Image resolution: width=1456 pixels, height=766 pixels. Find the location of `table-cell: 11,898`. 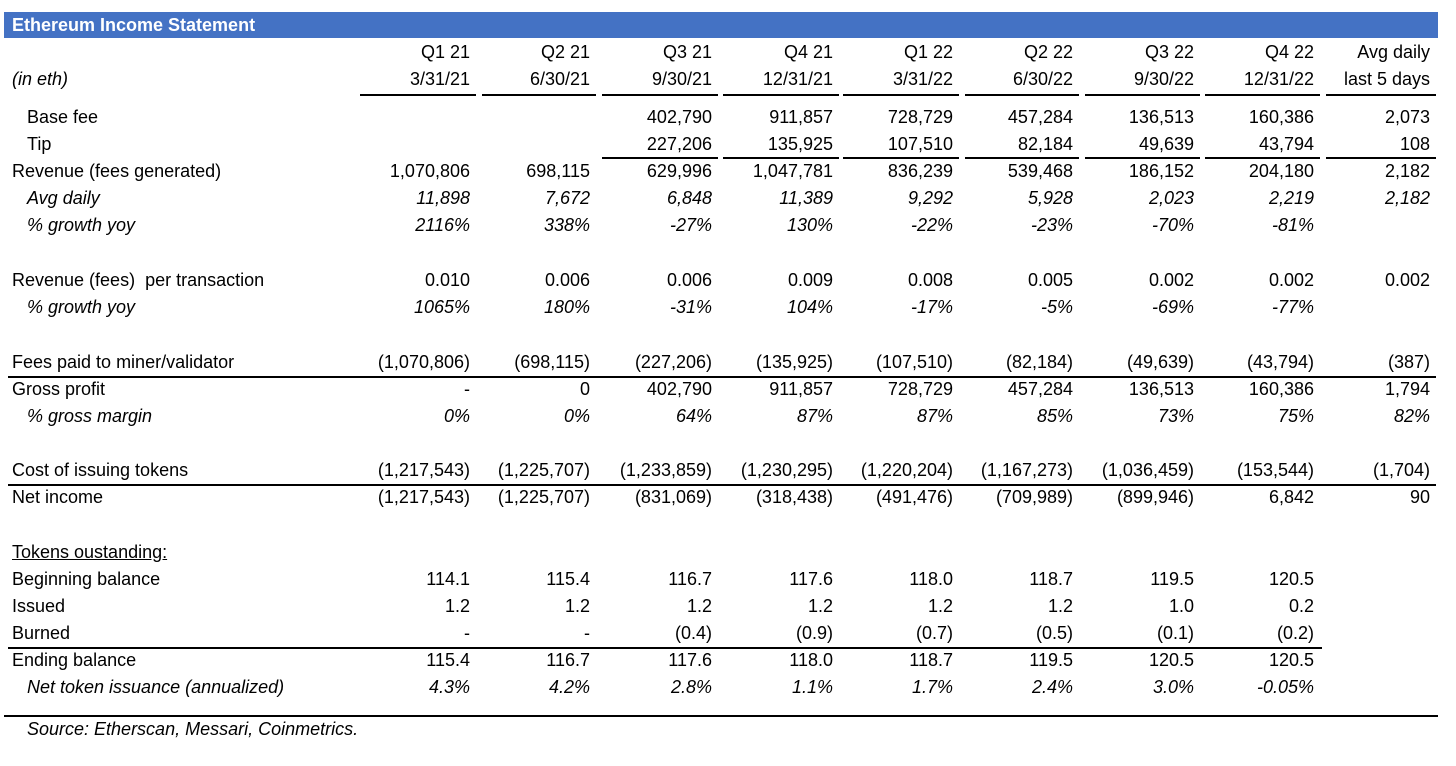

table-cell: 11,898 is located at coordinates (443, 198).